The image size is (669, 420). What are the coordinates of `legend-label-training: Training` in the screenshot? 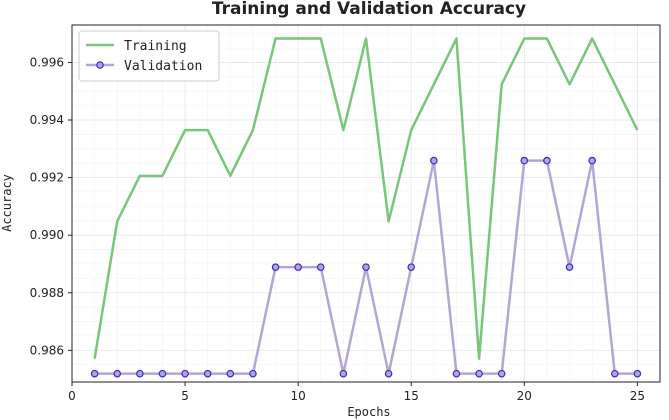 It's located at (155, 46).